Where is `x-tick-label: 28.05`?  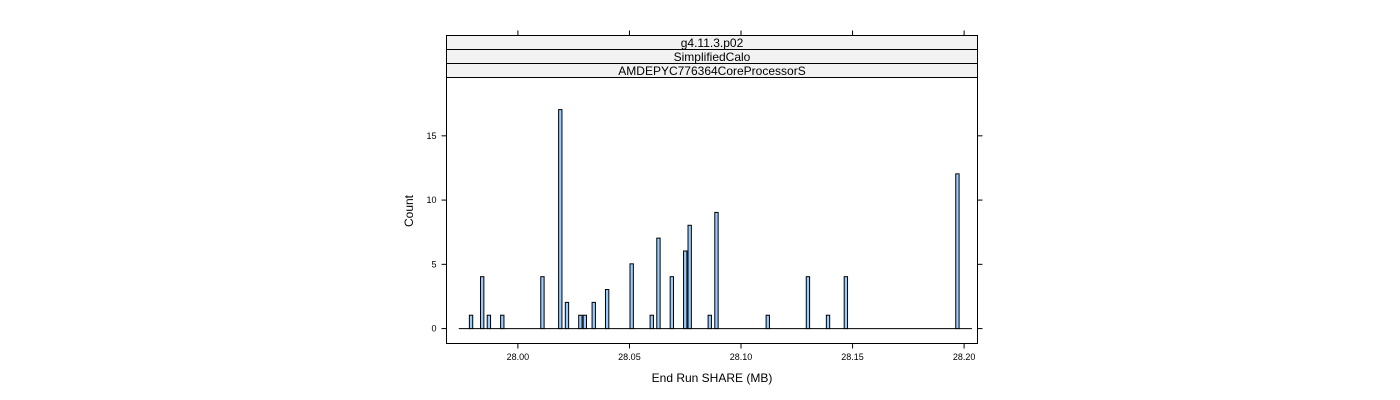
x-tick-label: 28.05 is located at coordinates (629, 357).